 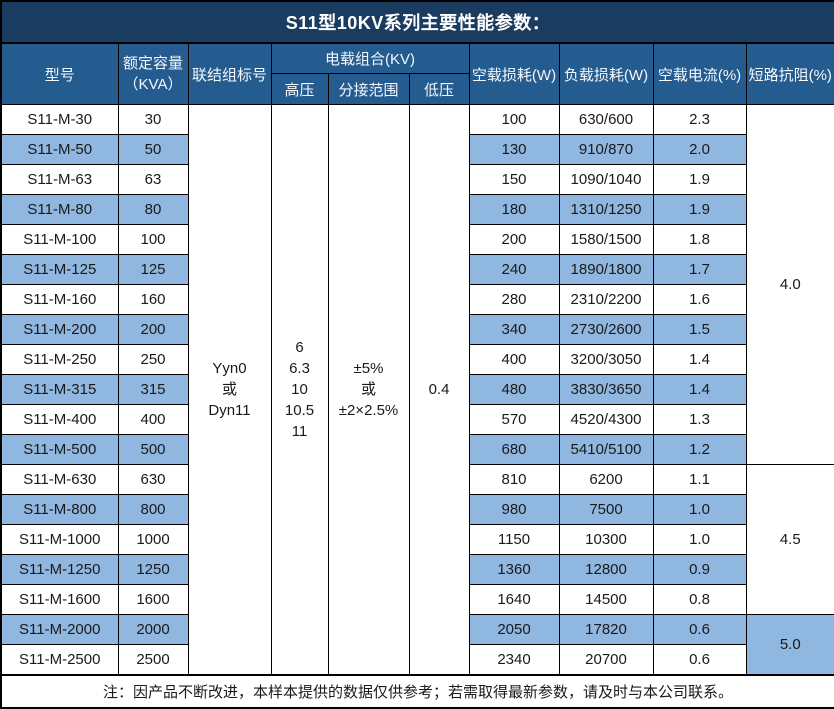 What do you see at coordinates (229, 389) in the screenshot?
I see `connection-line: 或` at bounding box center [229, 389].